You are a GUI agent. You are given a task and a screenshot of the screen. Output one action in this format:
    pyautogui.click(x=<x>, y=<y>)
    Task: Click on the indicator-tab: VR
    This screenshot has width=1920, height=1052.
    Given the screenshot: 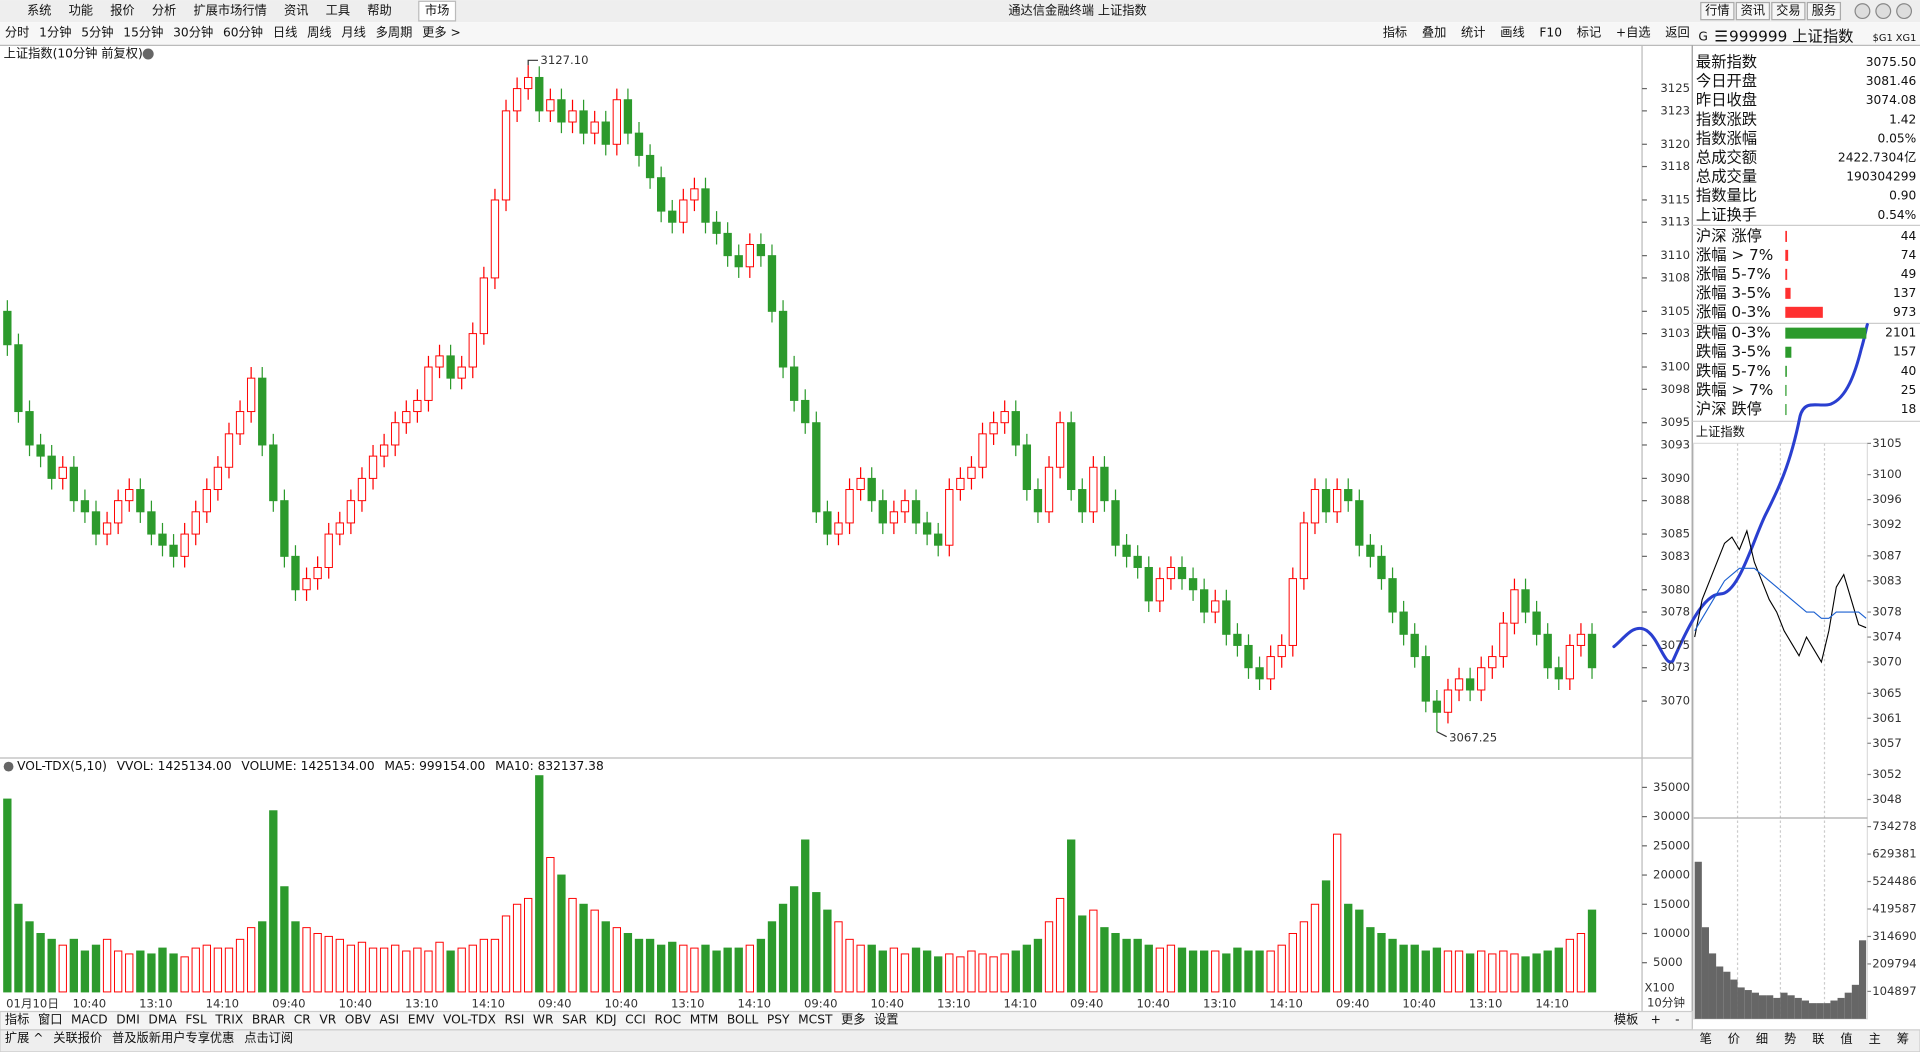 What is the action you would take?
    pyautogui.click(x=327, y=1020)
    